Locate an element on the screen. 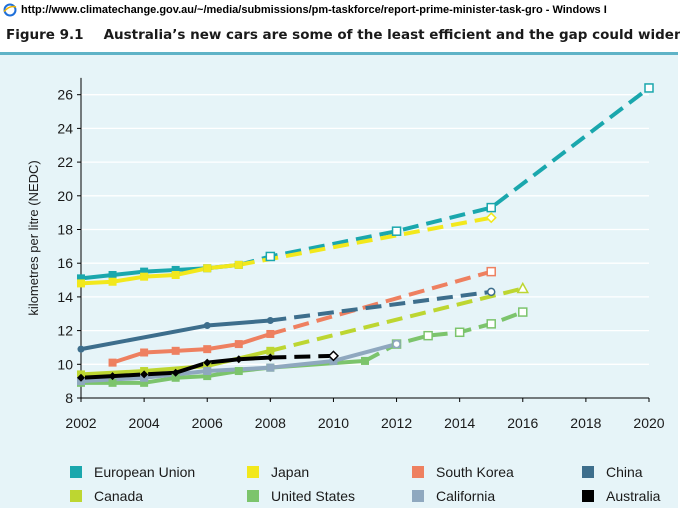 This screenshot has height=508, width=680. x-tick-label: 2010 is located at coordinates (333, 423).